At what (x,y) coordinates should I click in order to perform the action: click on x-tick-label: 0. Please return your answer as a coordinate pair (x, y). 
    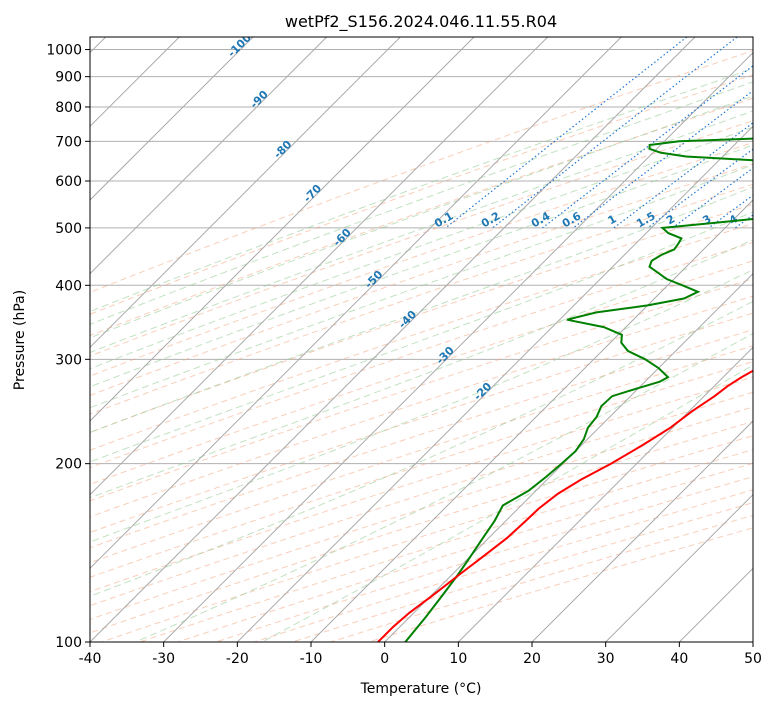
    Looking at the image, I should click on (384, 659).